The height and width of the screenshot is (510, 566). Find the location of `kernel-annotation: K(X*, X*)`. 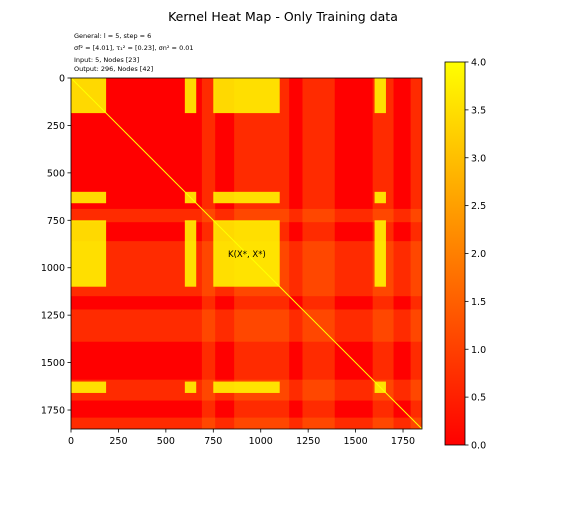

kernel-annotation: K(X*, X*) is located at coordinates (247, 255).